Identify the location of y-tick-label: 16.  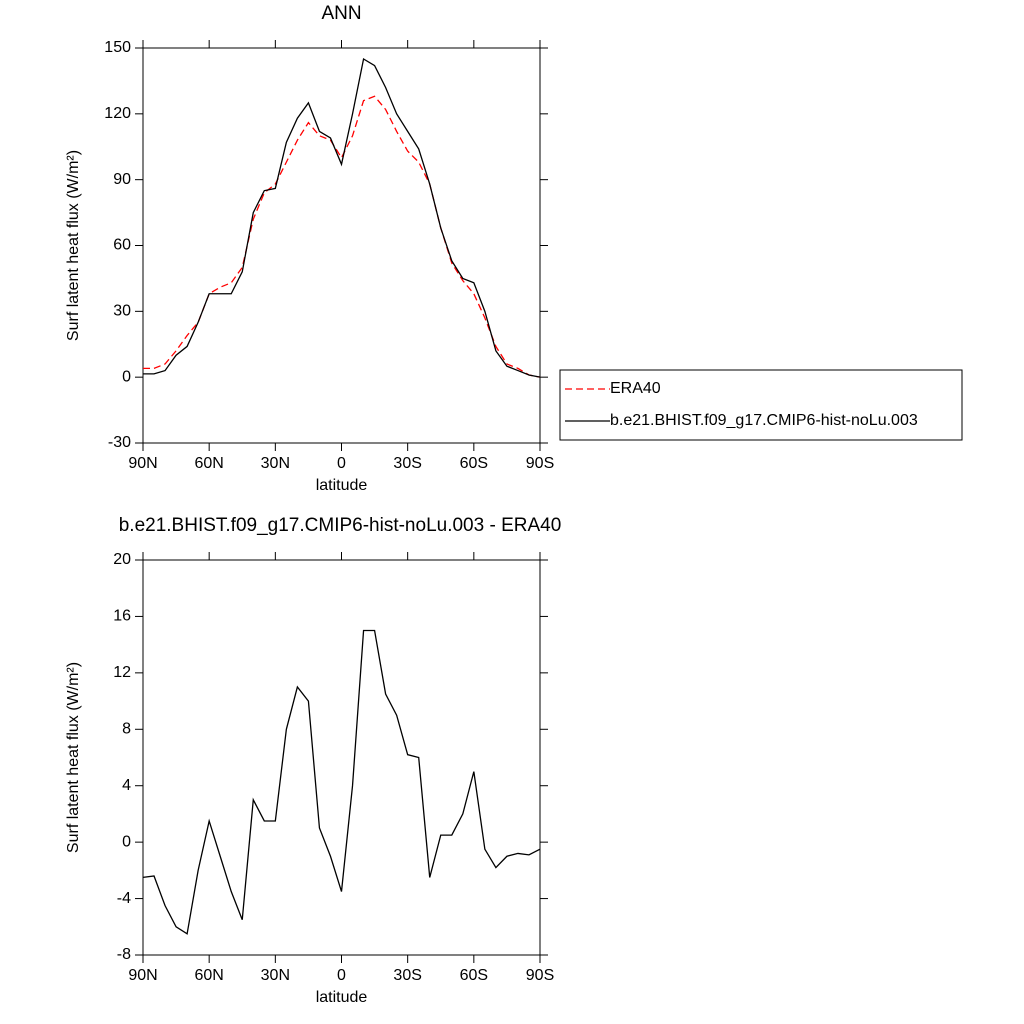
(122, 616).